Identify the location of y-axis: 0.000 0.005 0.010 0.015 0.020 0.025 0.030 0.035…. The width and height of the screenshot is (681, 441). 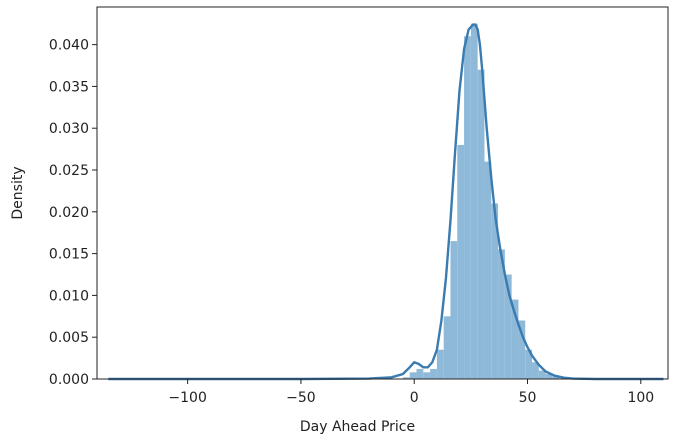
(73, 213).